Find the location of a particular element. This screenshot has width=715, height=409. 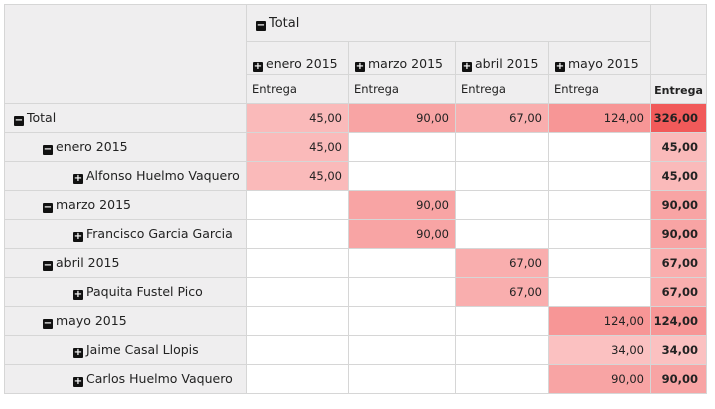

col-month-header: + enero 2015 is located at coordinates (297, 58).